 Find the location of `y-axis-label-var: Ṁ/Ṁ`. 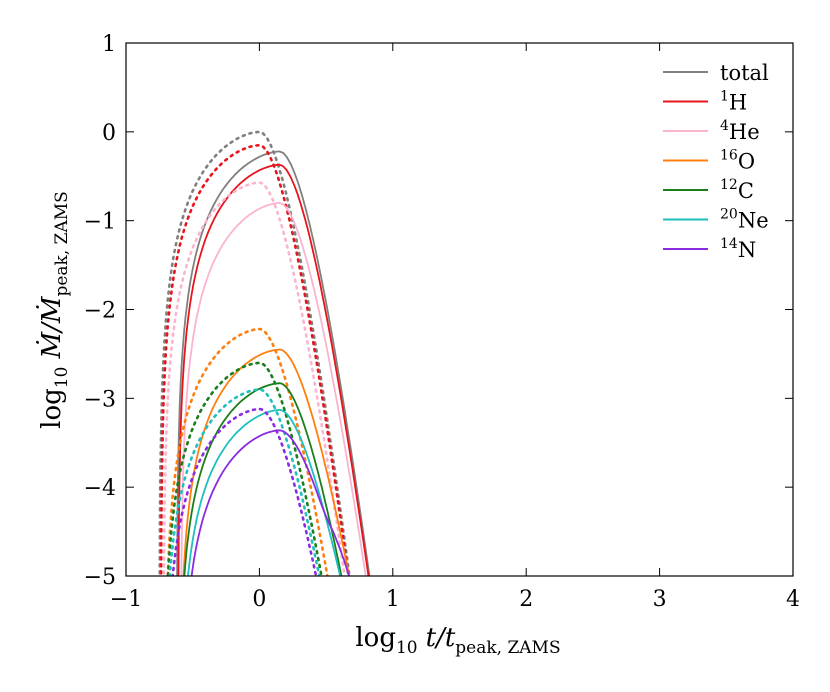

y-axis-label-var: Ṁ/Ṁ is located at coordinates (51, 327).